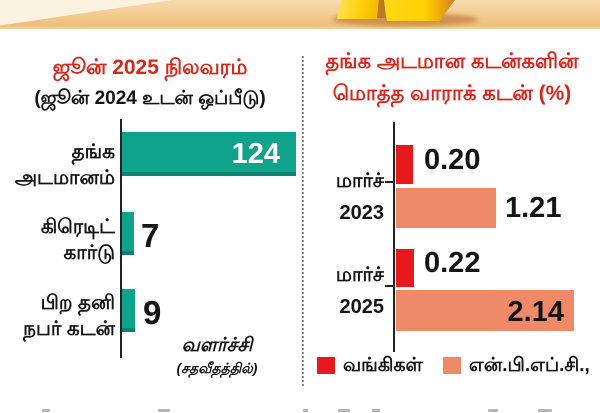 The width and height of the screenshot is (600, 413). I want to click on category-label-line: தங்க, so click(93, 152).